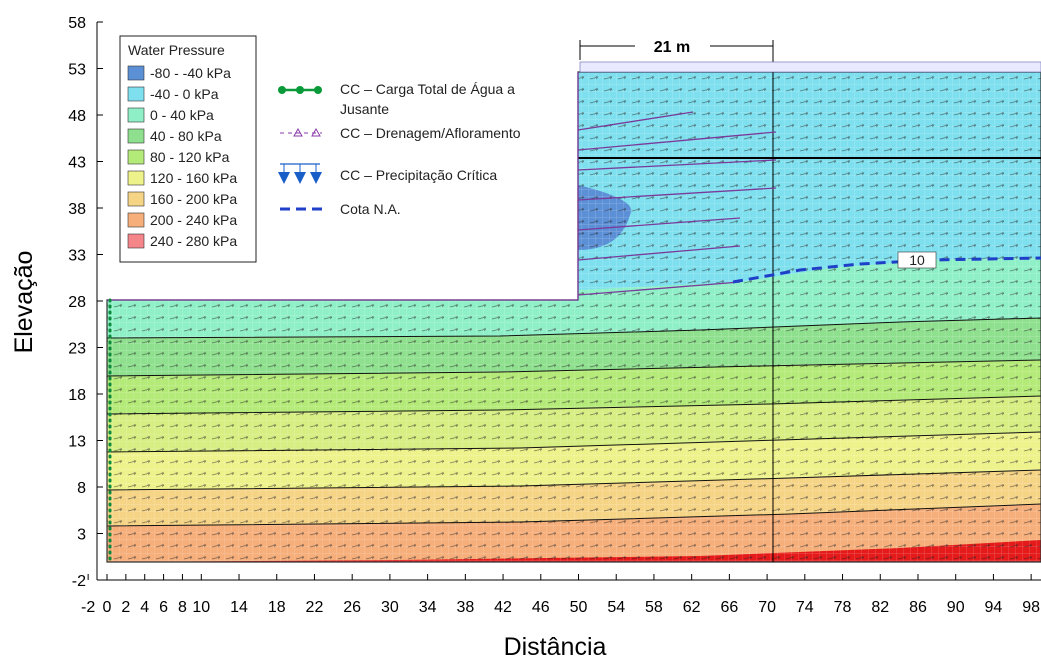 The width and height of the screenshot is (1041, 662). What do you see at coordinates (918, 607) in the screenshot?
I see `x-tick-label: 86` at bounding box center [918, 607].